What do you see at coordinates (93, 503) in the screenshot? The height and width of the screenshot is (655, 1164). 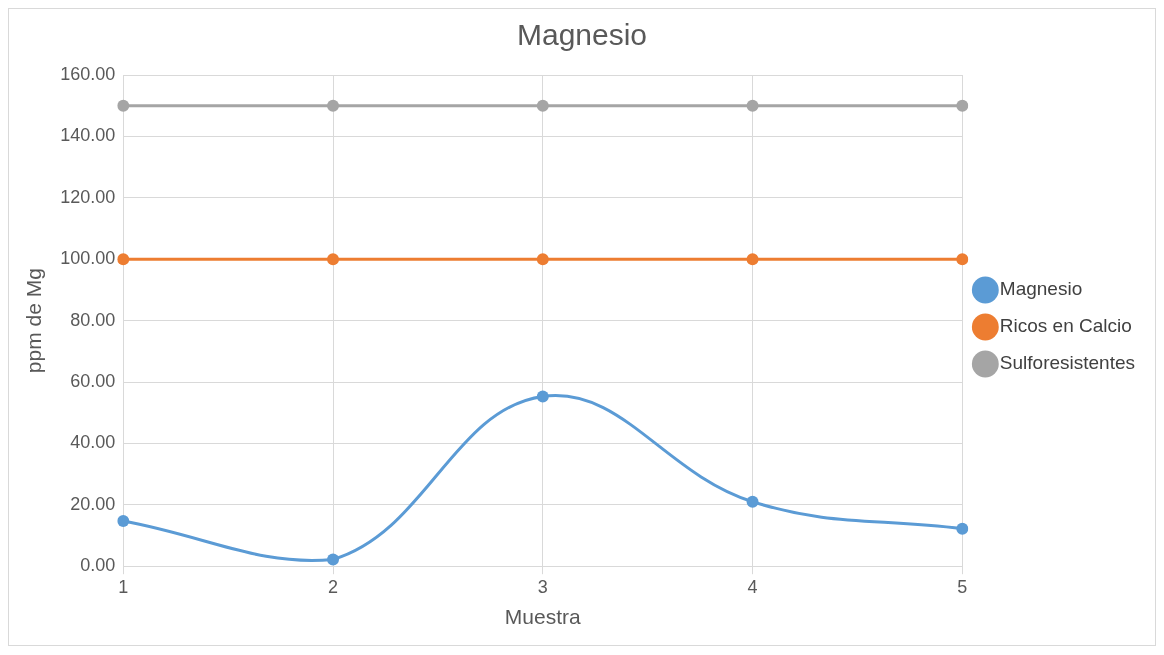 I see `y-tick-label: 20.00` at bounding box center [93, 503].